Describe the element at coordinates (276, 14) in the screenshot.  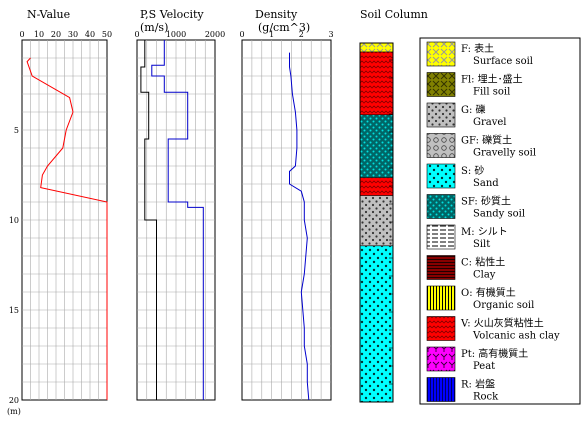
I see `density-title: Density` at that location.